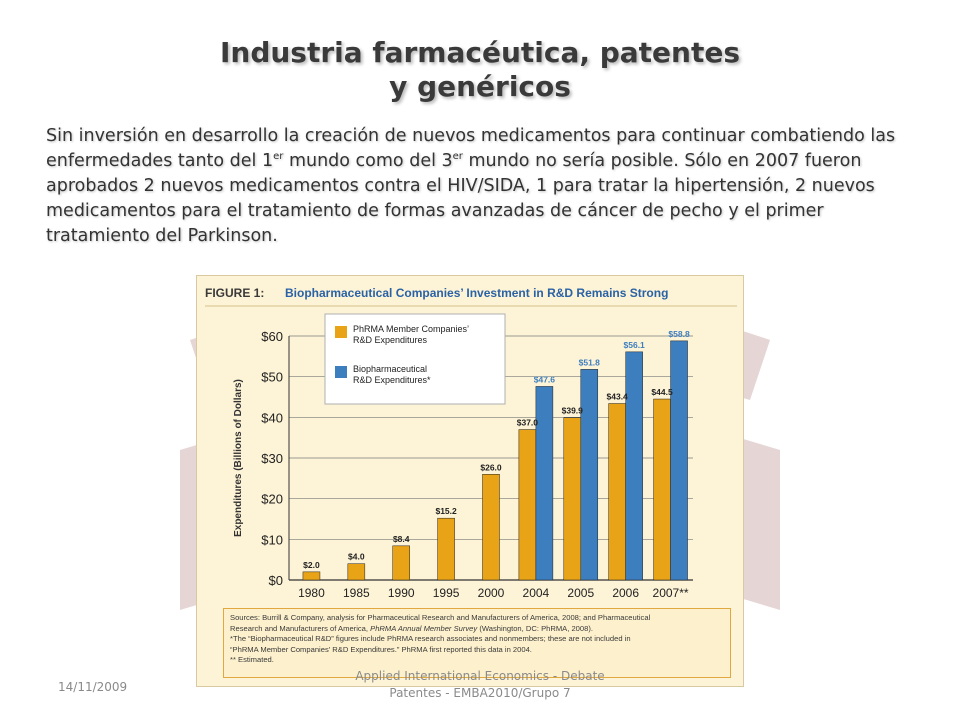 This screenshot has width=960, height=720. What do you see at coordinates (545, 379) in the screenshot?
I see `bar-value-label: $47.6` at bounding box center [545, 379].